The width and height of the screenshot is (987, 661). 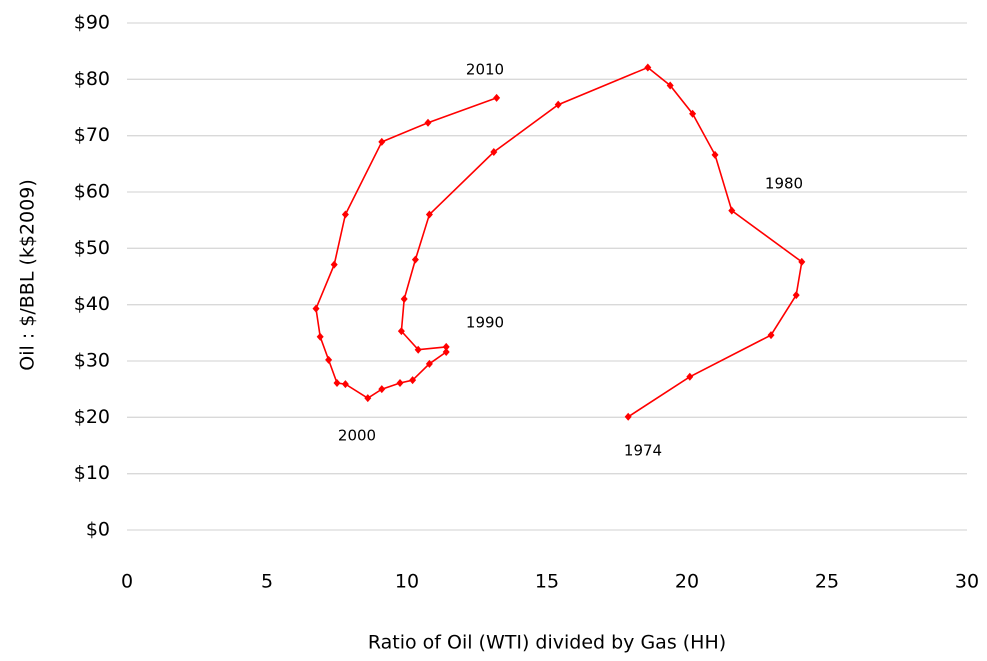 What do you see at coordinates (92, 135) in the screenshot?
I see `y-tick-label: $70` at bounding box center [92, 135].